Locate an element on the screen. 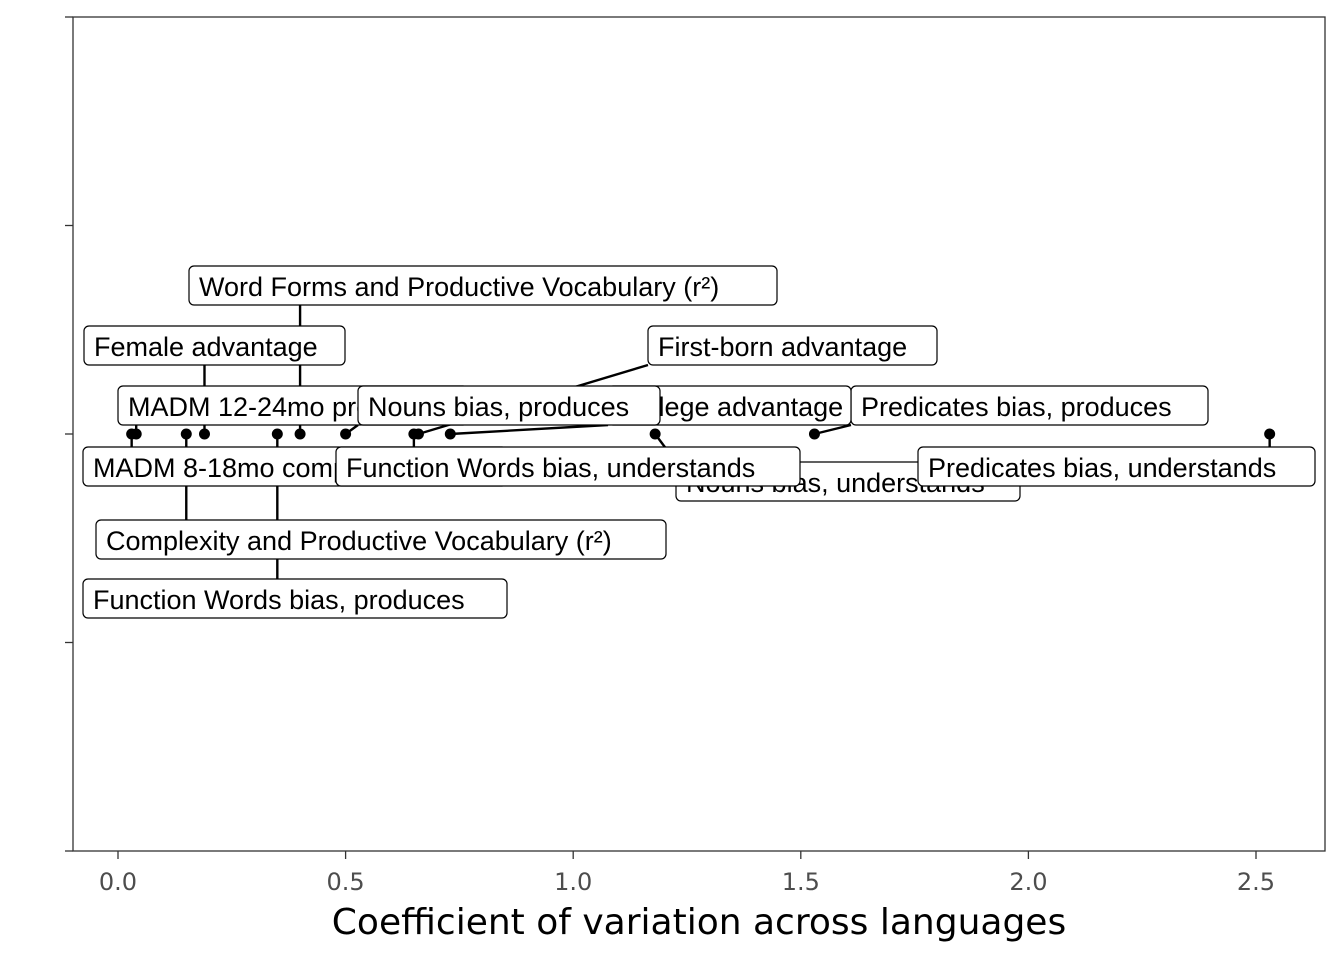 The width and height of the screenshot is (1344, 960). data-point-college-advantage is located at coordinates (450, 434).